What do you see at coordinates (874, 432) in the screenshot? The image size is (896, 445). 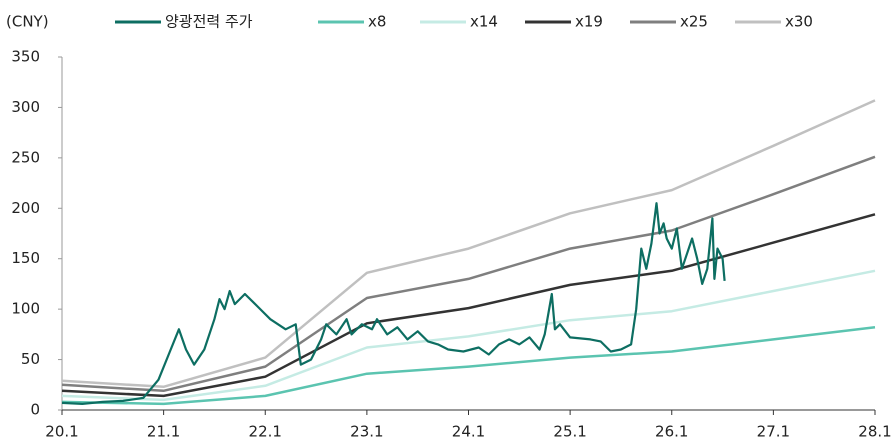 I see `x-tick-label: 28.1` at bounding box center [874, 432].